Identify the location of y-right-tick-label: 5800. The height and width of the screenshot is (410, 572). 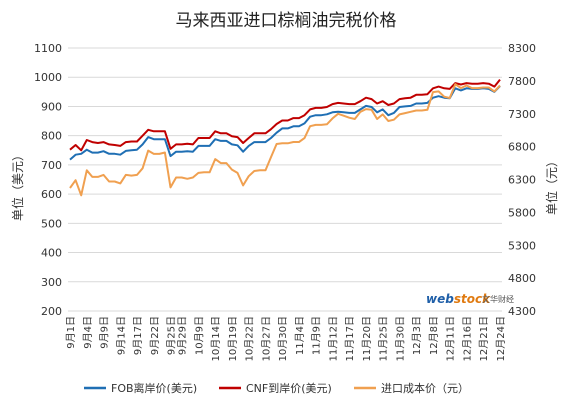
(522, 212).